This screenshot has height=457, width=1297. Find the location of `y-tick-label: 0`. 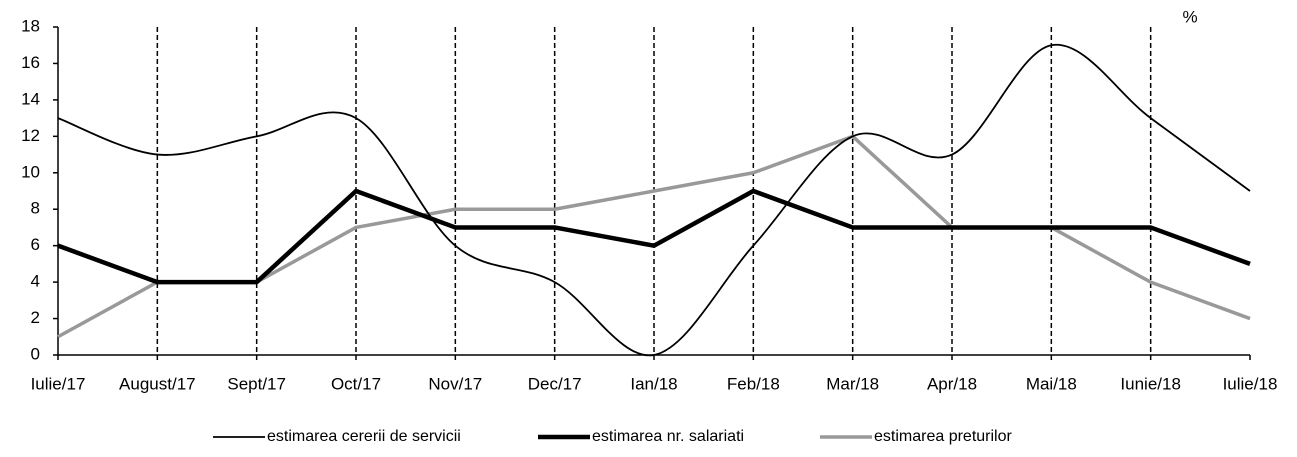

y-tick-label: 0 is located at coordinates (35, 353).